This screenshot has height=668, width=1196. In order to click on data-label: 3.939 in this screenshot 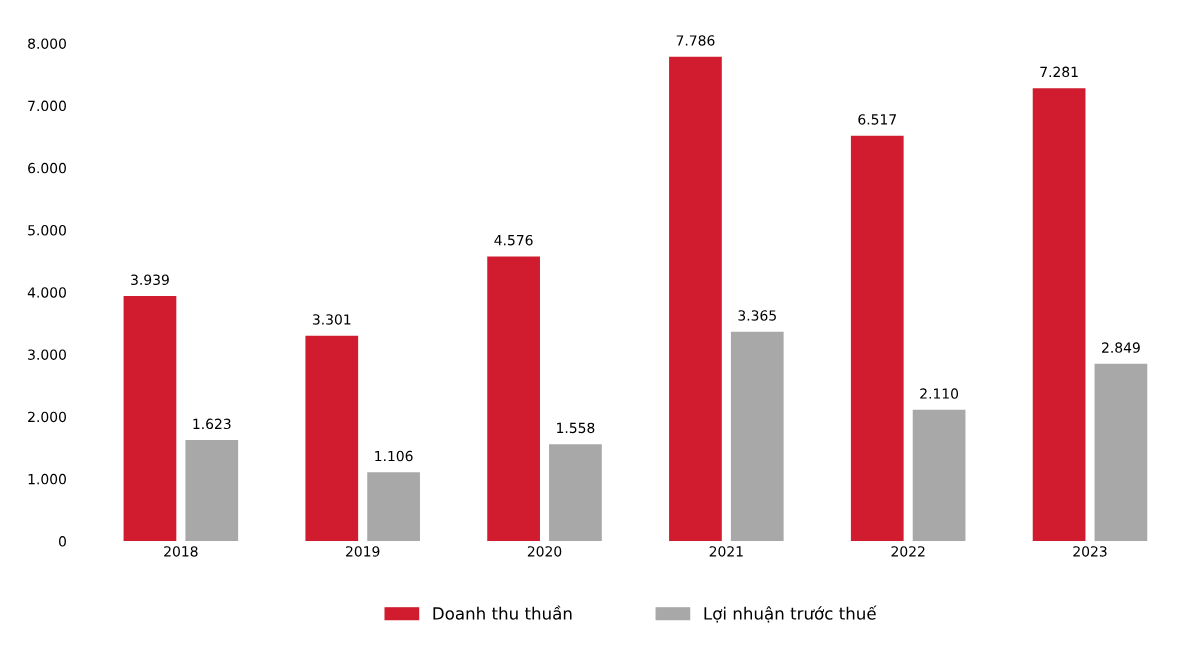, I will do `click(150, 280)`.